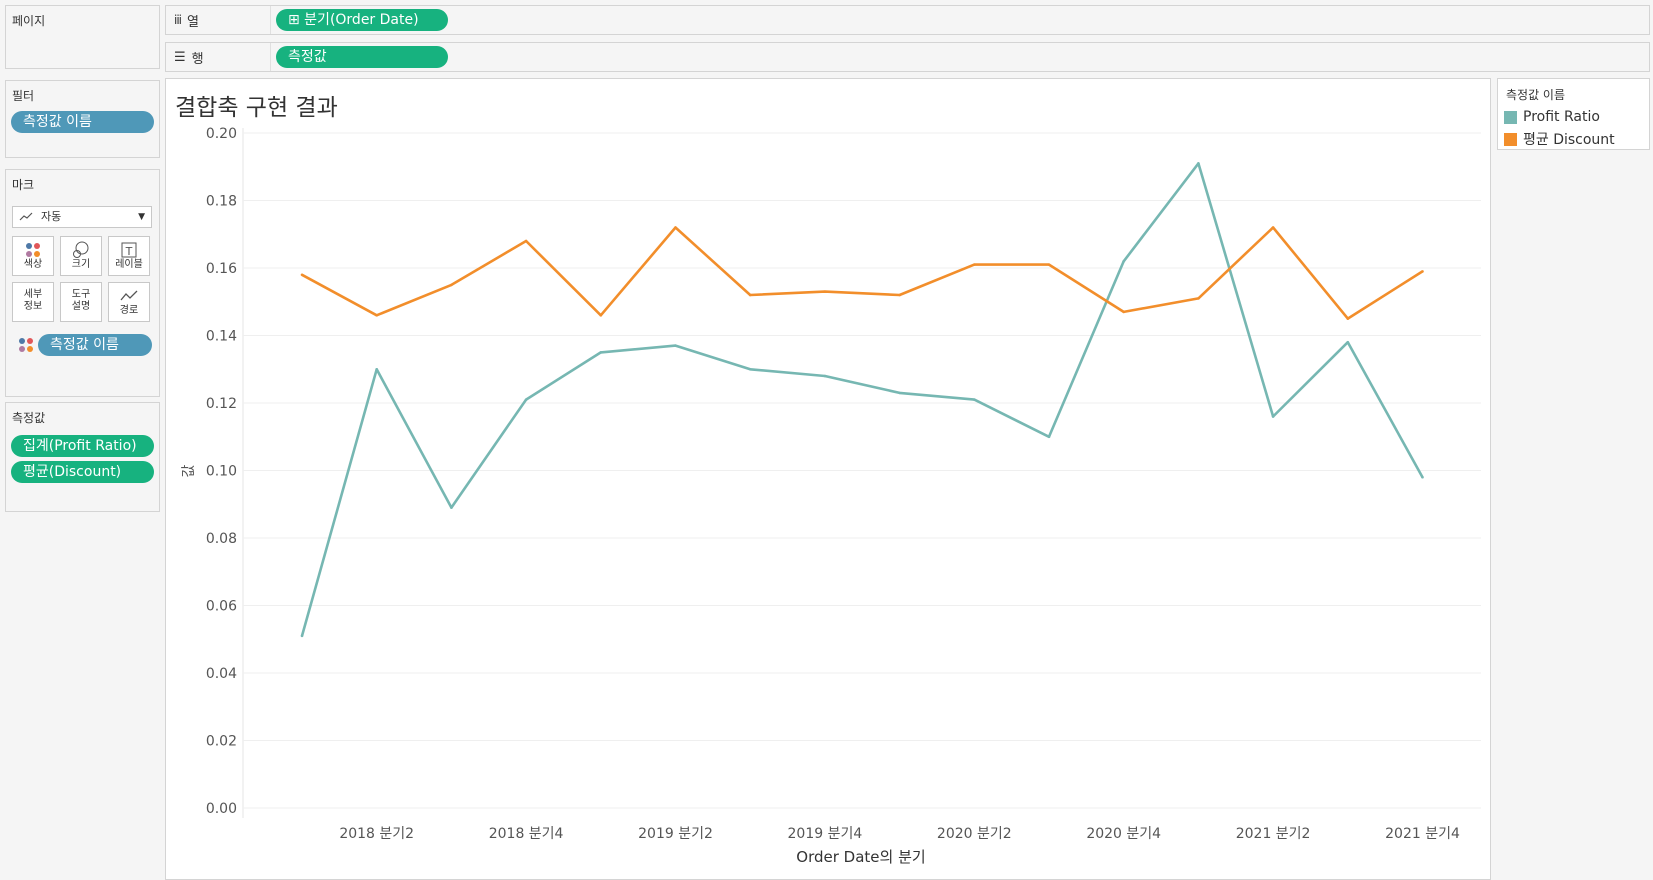 Image resolution: width=1653 pixels, height=880 pixels. I want to click on legend: 측정값 이름 Profit Ratio 평균 Discount, so click(1573, 114).